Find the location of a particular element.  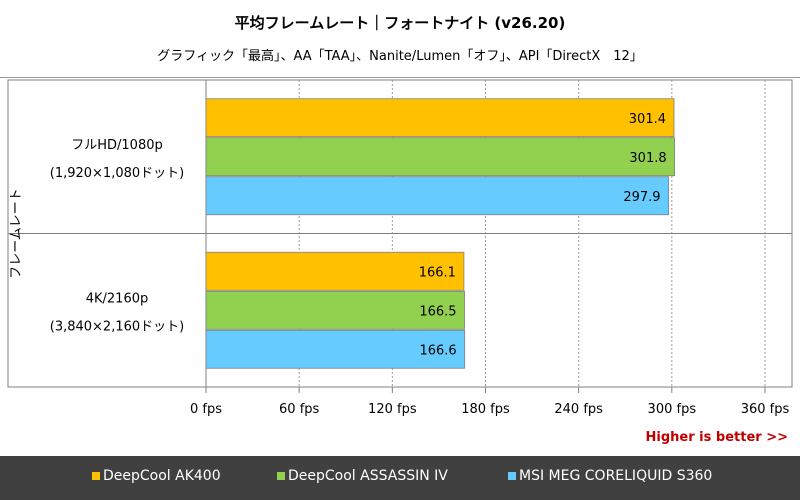

bar-value-label: 166.1 is located at coordinates (437, 272).